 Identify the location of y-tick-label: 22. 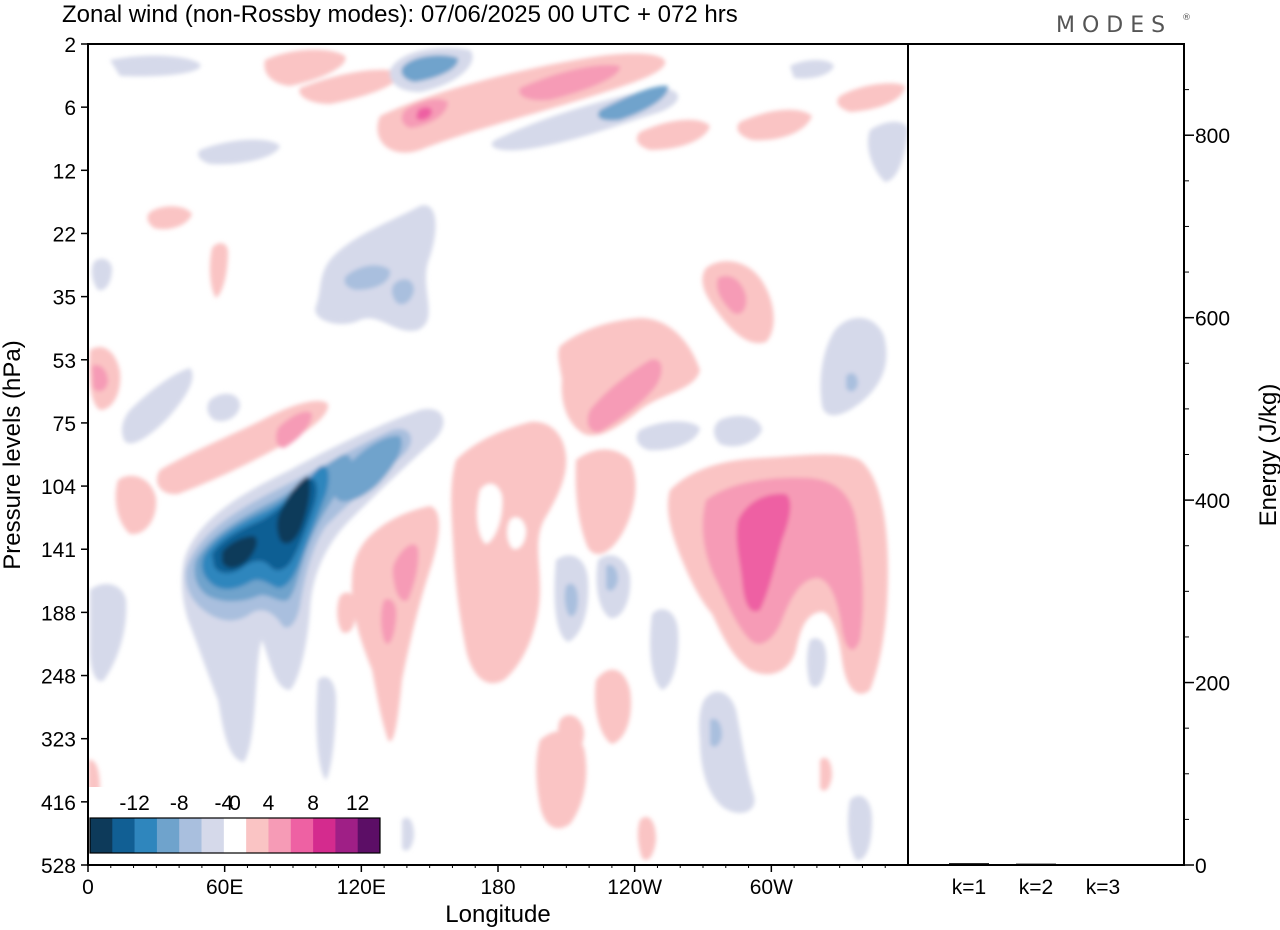
(64, 234).